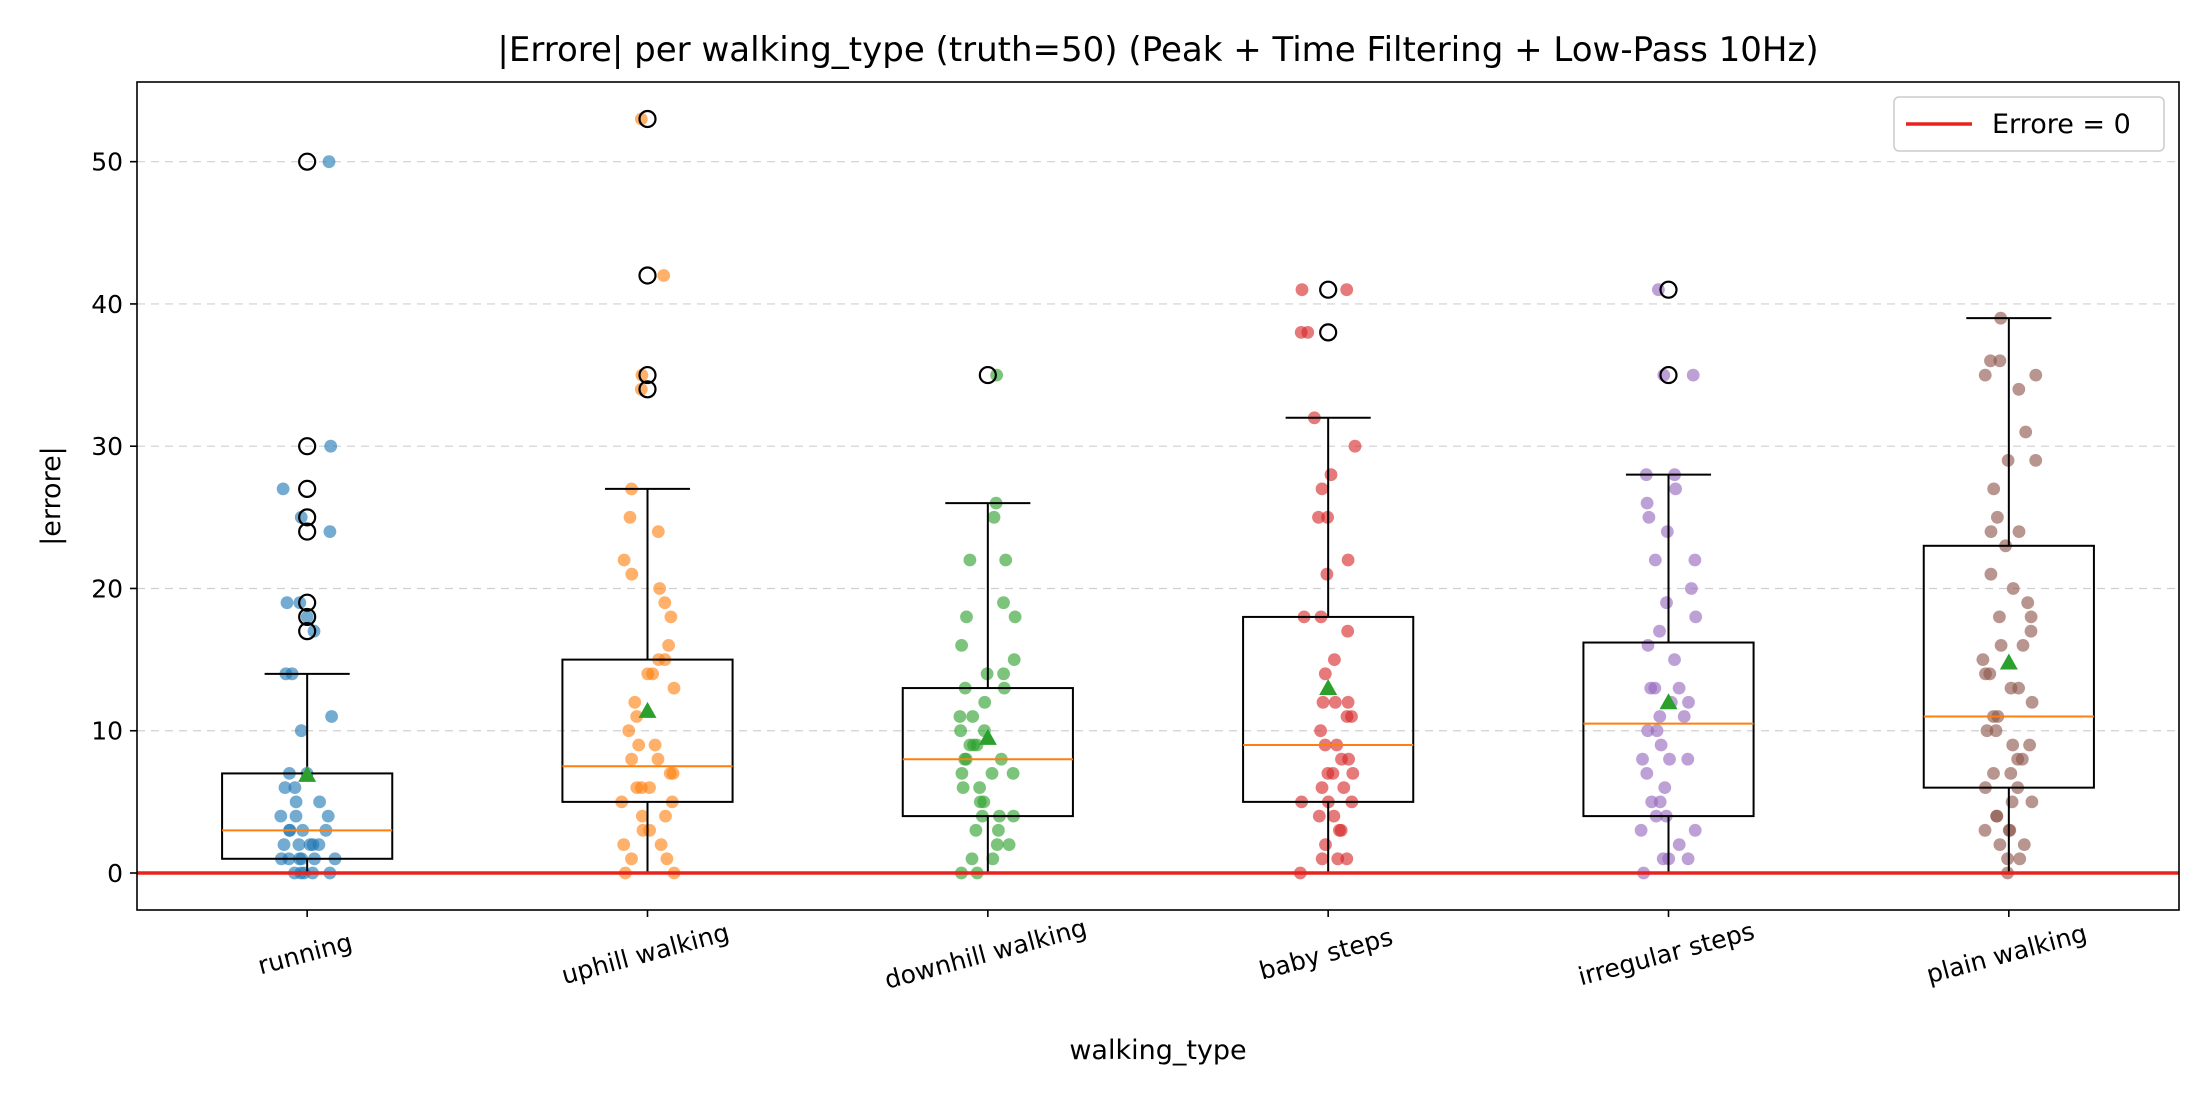 The height and width of the screenshot is (1100, 2200). What do you see at coordinates (107, 304) in the screenshot?
I see `y-tick-label: 40` at bounding box center [107, 304].